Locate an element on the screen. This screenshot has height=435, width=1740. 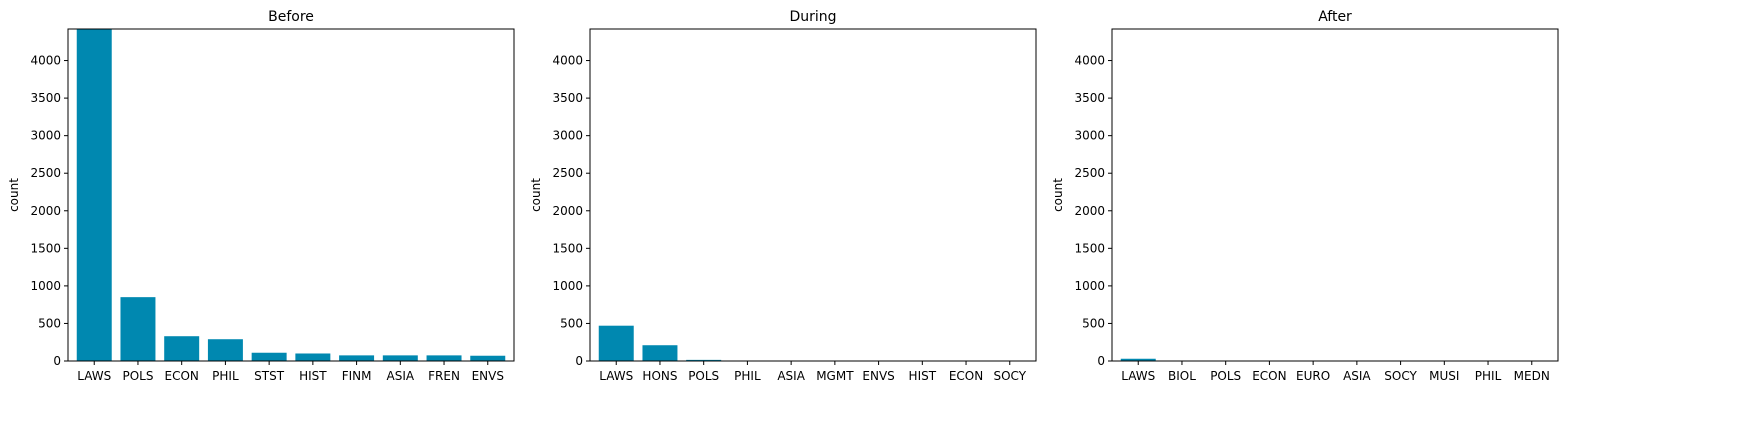
x-tick-label: MUSI is located at coordinates (1444, 376).